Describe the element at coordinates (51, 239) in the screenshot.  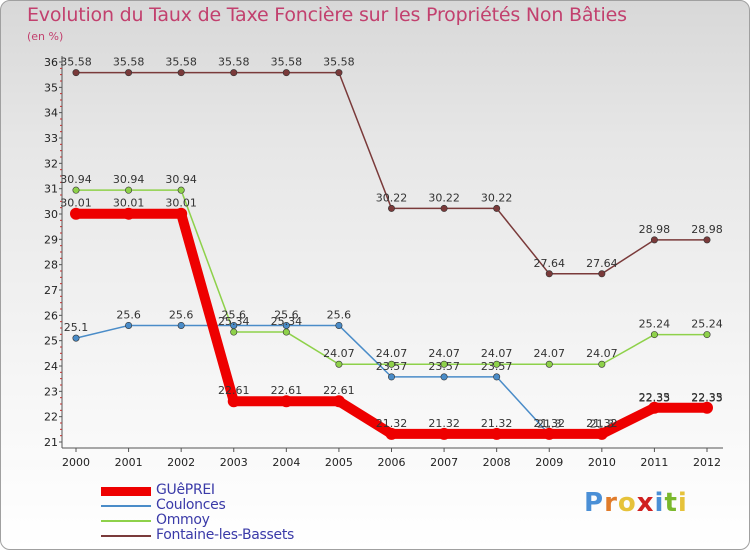
I see `y-tick-label: 29` at that location.